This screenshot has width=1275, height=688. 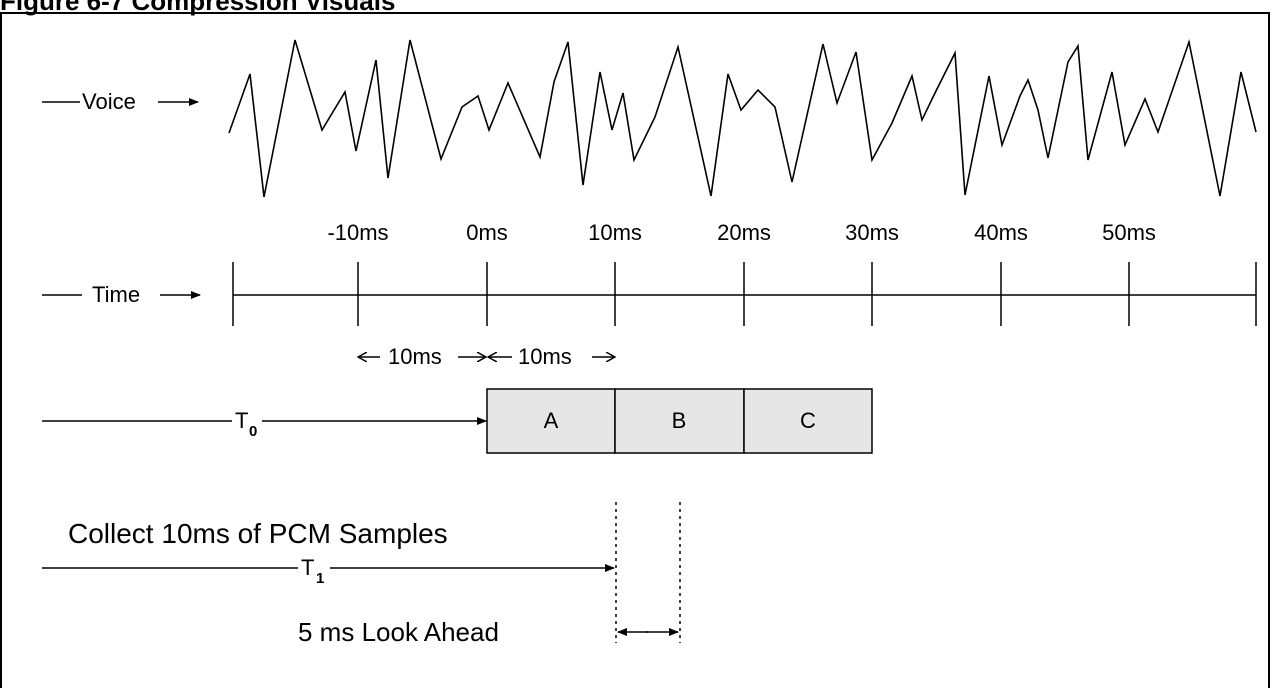 What do you see at coordinates (116, 294) in the screenshot?
I see `time-label: Time` at bounding box center [116, 294].